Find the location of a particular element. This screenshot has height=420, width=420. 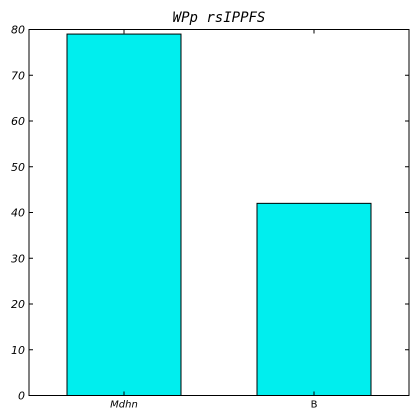

y-tick-label: 60 is located at coordinates (18, 121).